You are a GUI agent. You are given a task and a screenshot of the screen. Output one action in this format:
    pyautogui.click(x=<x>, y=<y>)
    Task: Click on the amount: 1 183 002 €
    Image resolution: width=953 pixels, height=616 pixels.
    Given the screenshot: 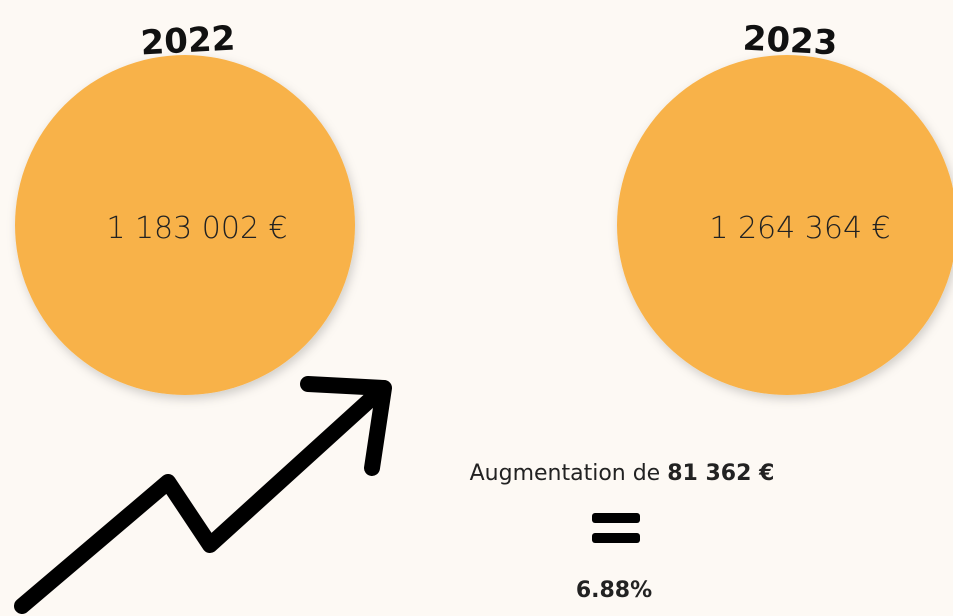 What is the action you would take?
    pyautogui.click(x=196, y=228)
    